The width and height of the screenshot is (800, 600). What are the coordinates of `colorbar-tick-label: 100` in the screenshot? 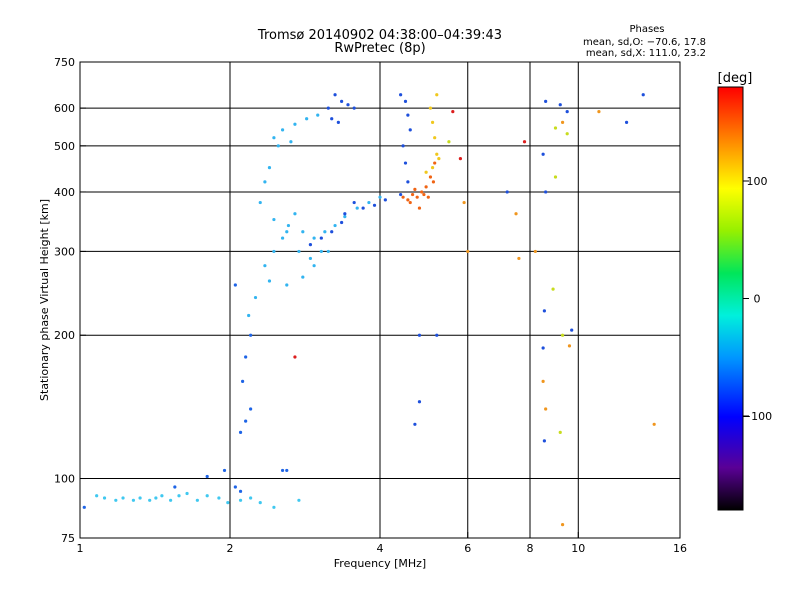 It's located at (757, 181).